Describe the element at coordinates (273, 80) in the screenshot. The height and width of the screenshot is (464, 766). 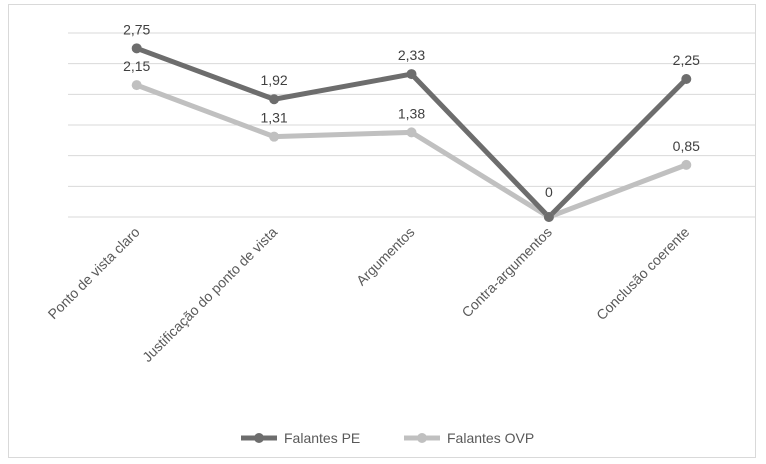
I see `data-label: 1,92` at that location.